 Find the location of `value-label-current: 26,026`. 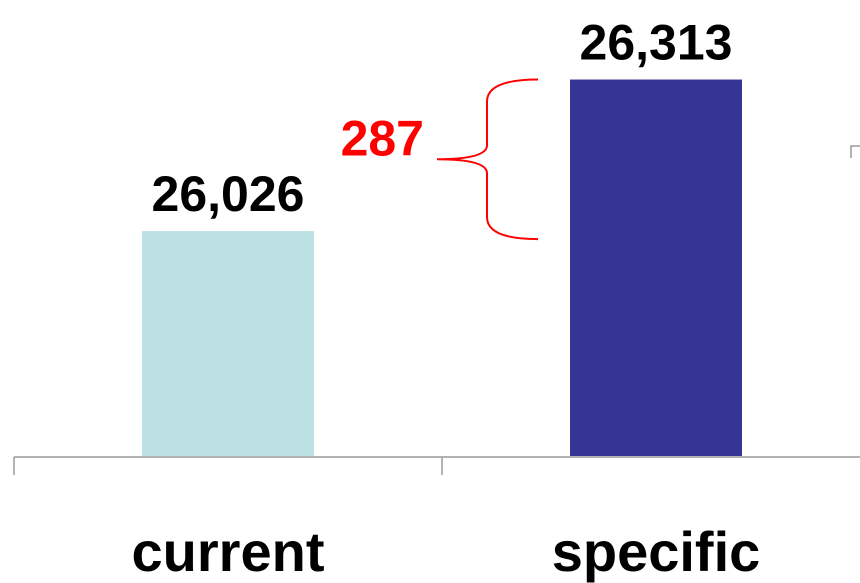

value-label-current: 26,026 is located at coordinates (228, 194).